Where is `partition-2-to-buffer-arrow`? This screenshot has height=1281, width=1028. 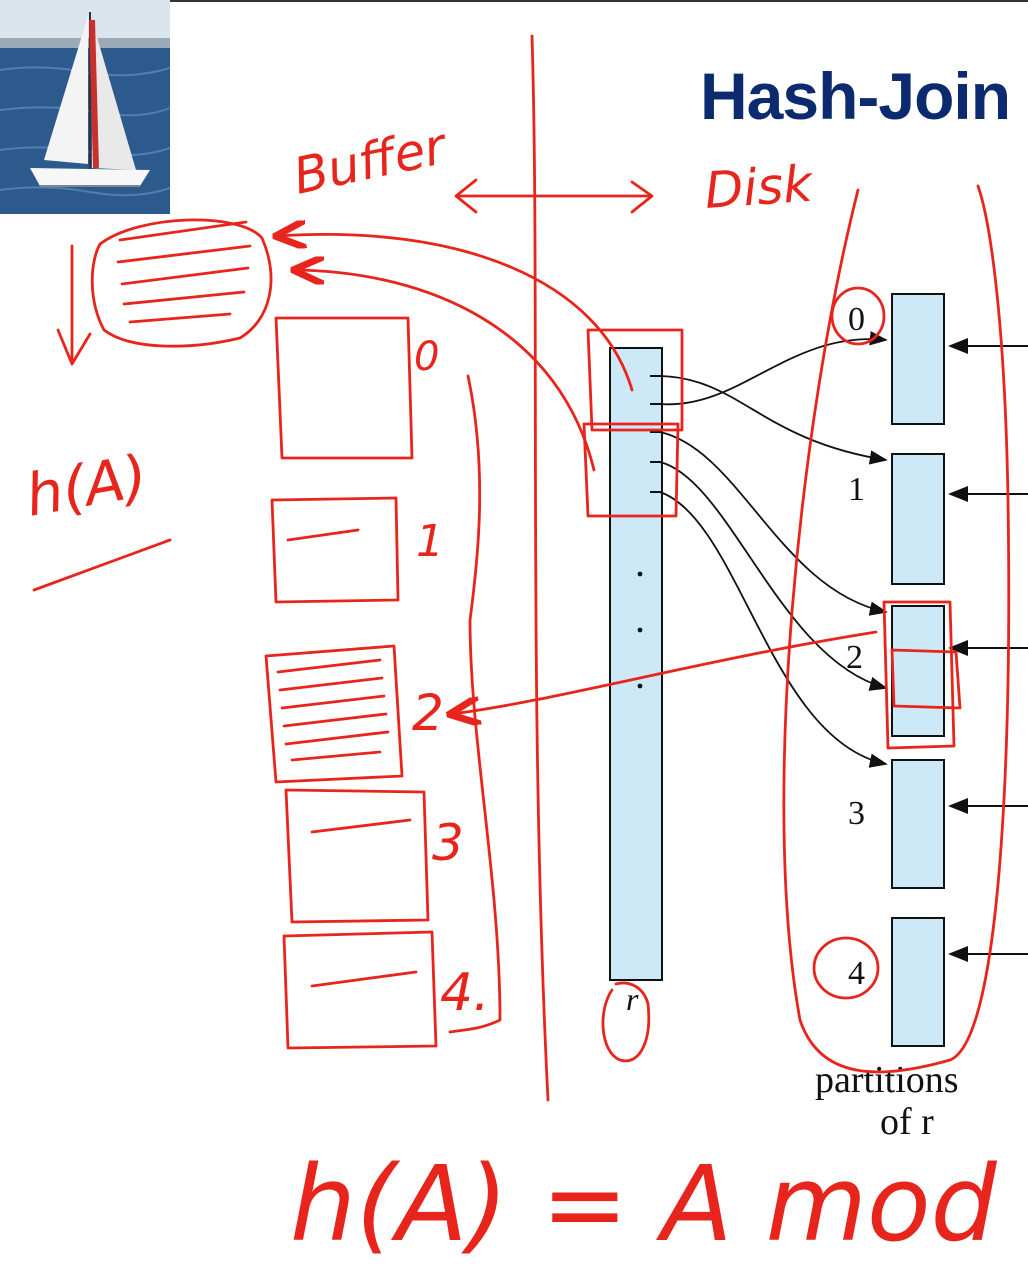
partition-2-to-buffer-arrow is located at coordinates (665, 672).